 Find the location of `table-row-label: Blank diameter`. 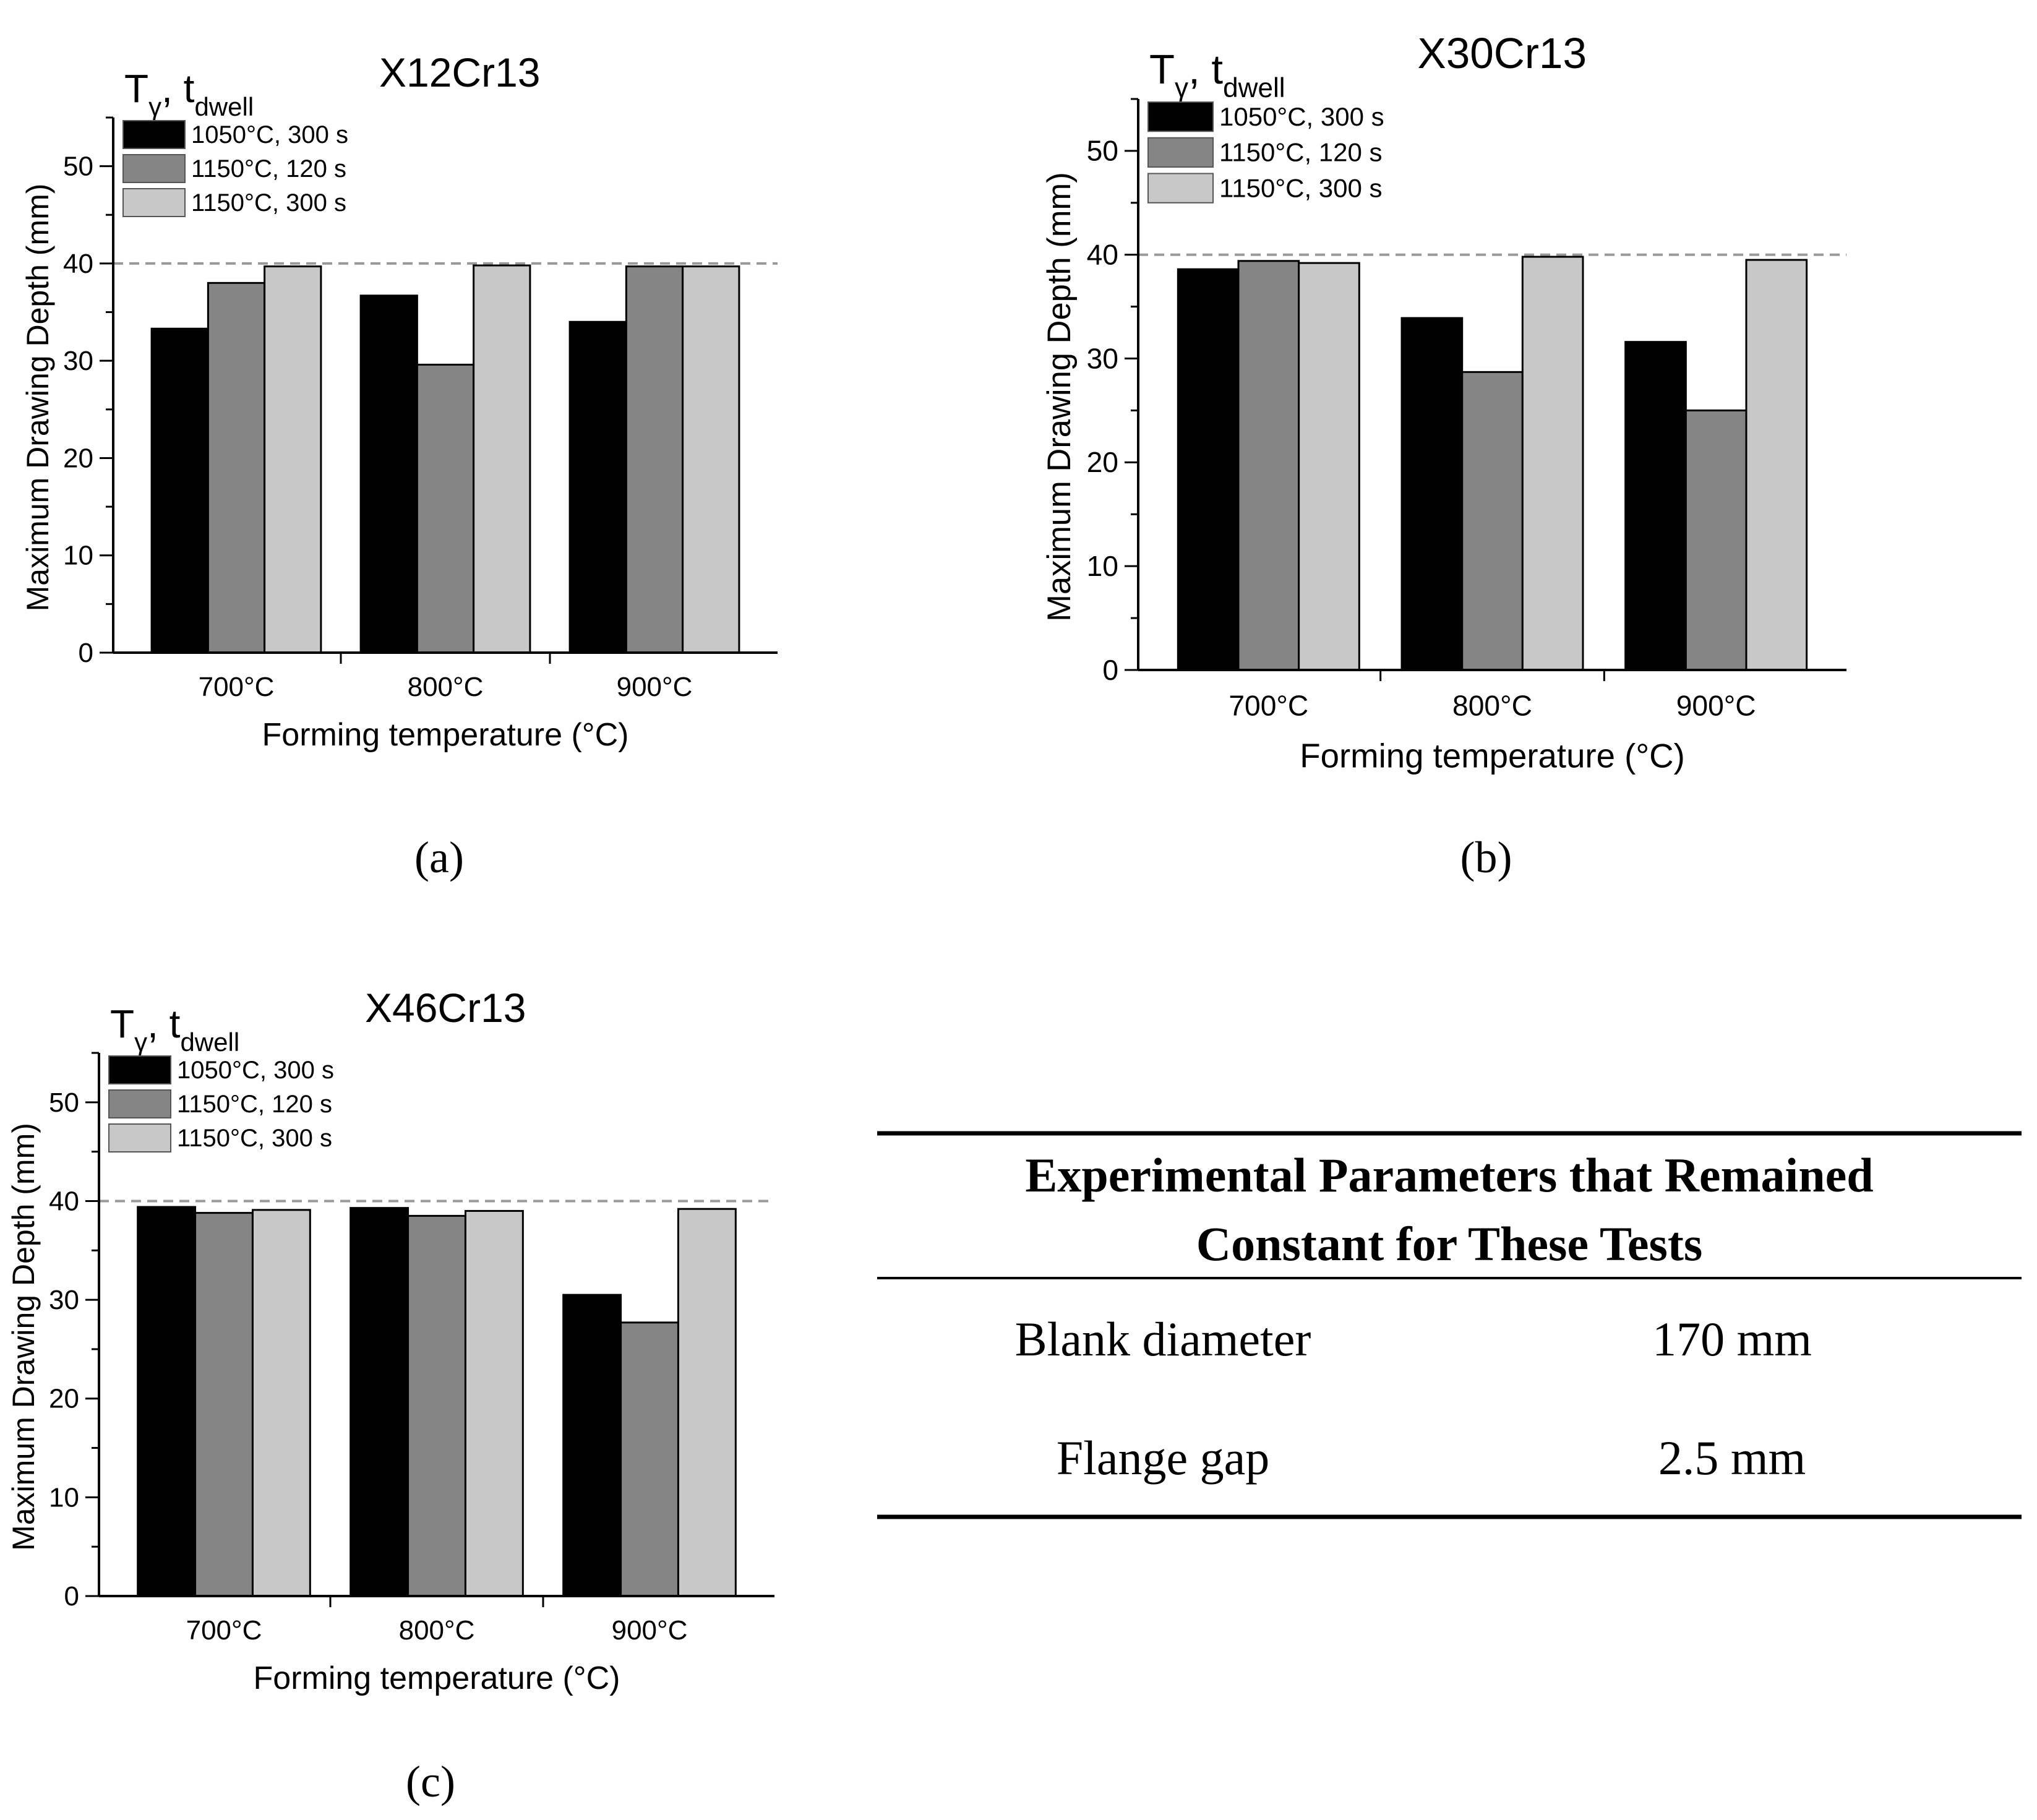

table-row-label: Blank diameter is located at coordinates (1163, 1339).